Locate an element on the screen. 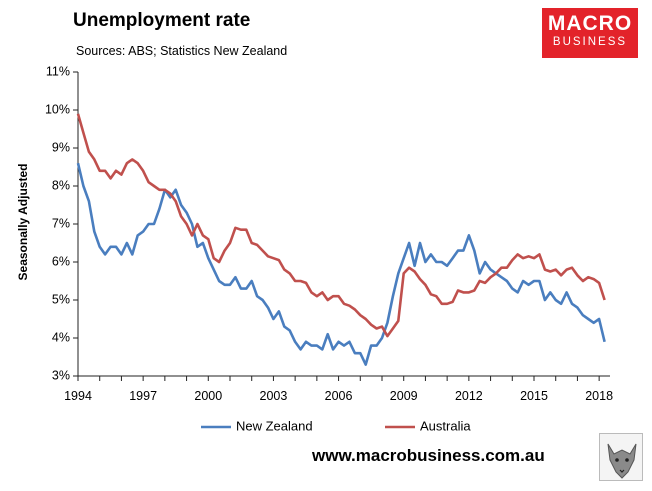 The image size is (652, 491). wolf-logo-icon is located at coordinates (621, 457).